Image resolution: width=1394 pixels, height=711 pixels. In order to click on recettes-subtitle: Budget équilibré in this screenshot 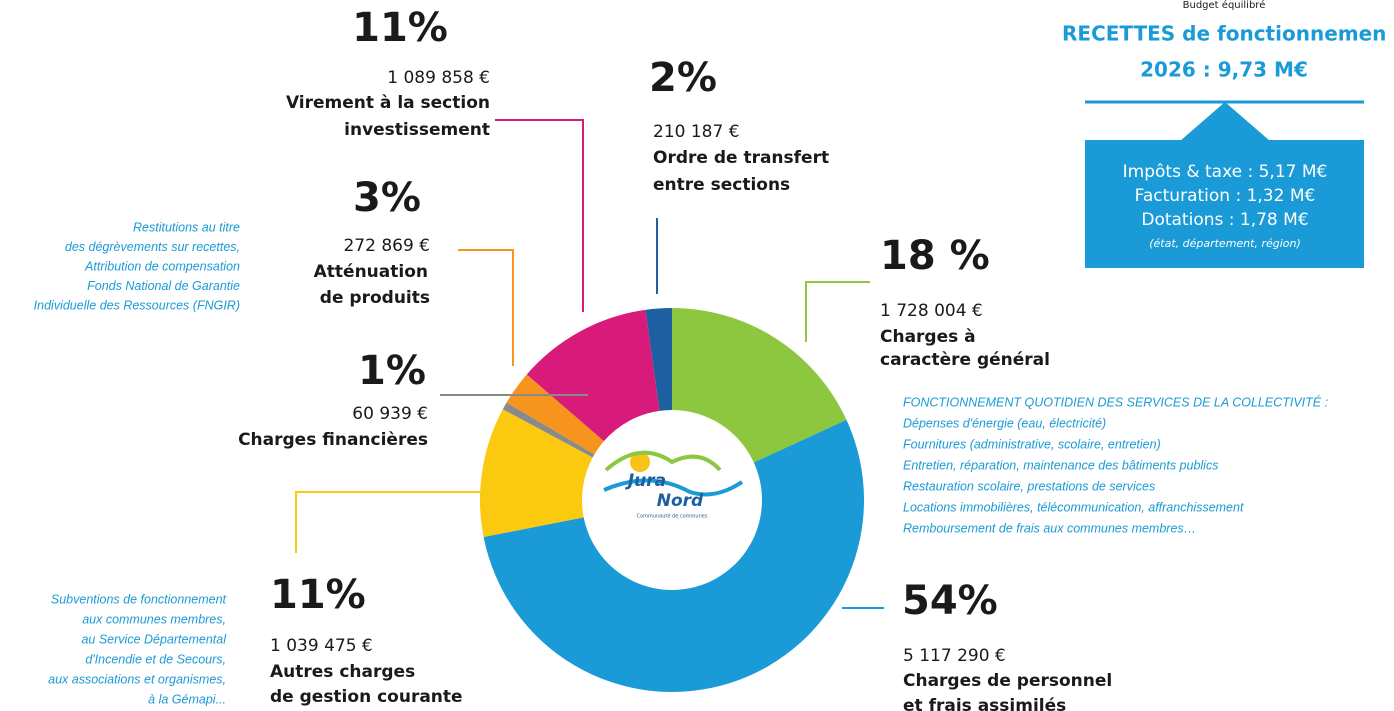, I will do `click(1224, 5)`.